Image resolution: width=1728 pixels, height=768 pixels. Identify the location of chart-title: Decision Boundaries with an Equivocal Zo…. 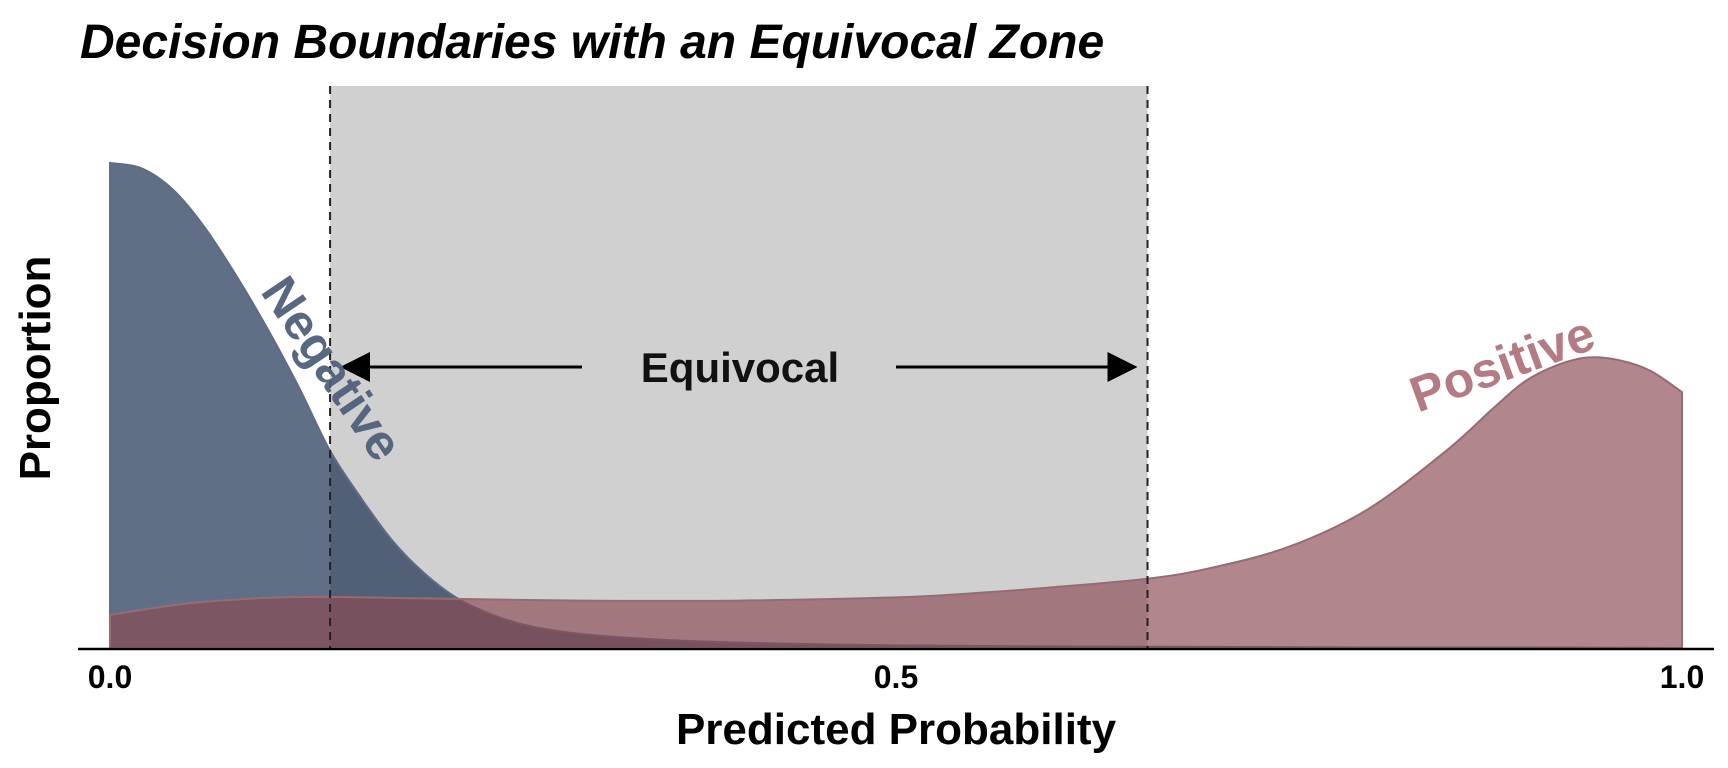
(592, 42).